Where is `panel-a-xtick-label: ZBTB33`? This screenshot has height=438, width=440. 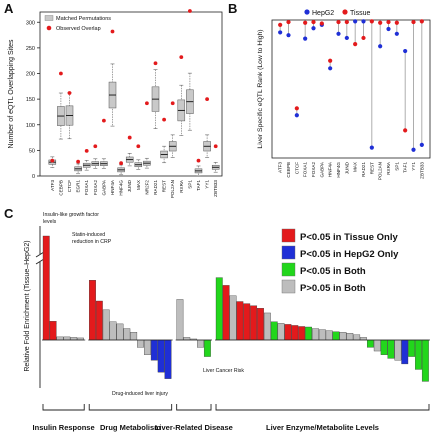 panel-a-xtick-label: ZBTB33 is located at coordinates (215, 188).